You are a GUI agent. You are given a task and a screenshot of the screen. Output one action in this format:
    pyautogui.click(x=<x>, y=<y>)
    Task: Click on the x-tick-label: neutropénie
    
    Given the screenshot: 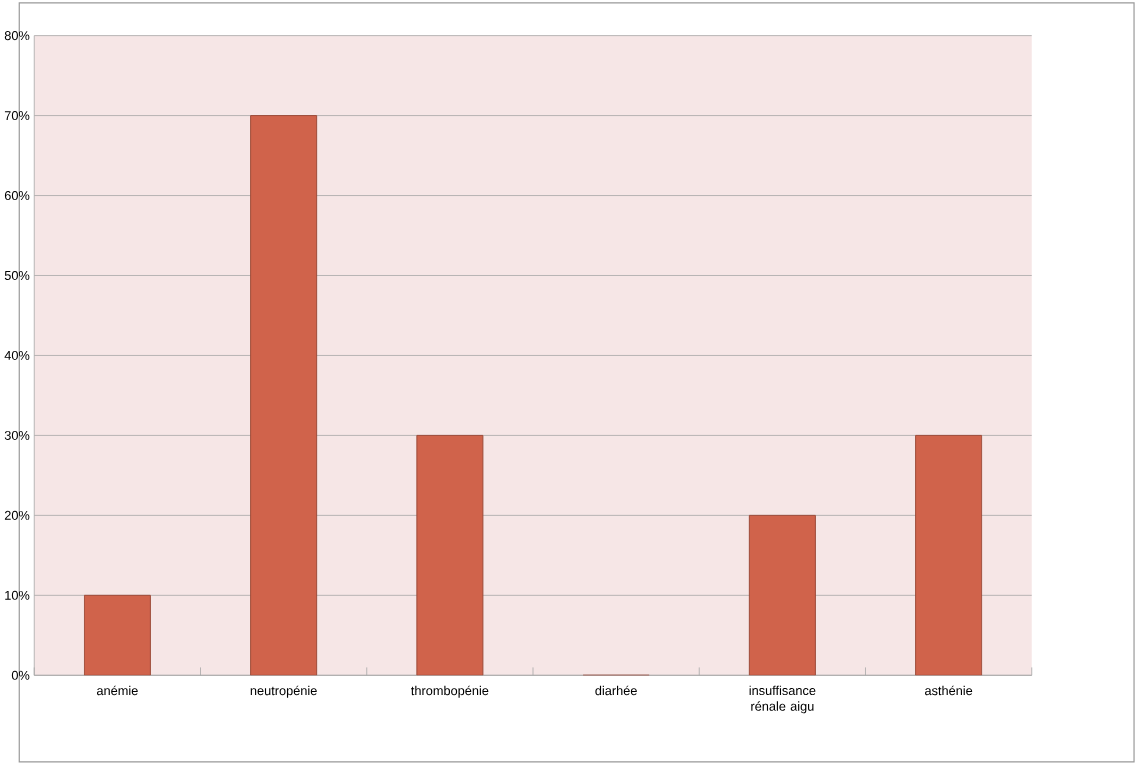 What is the action you would take?
    pyautogui.click(x=283, y=691)
    